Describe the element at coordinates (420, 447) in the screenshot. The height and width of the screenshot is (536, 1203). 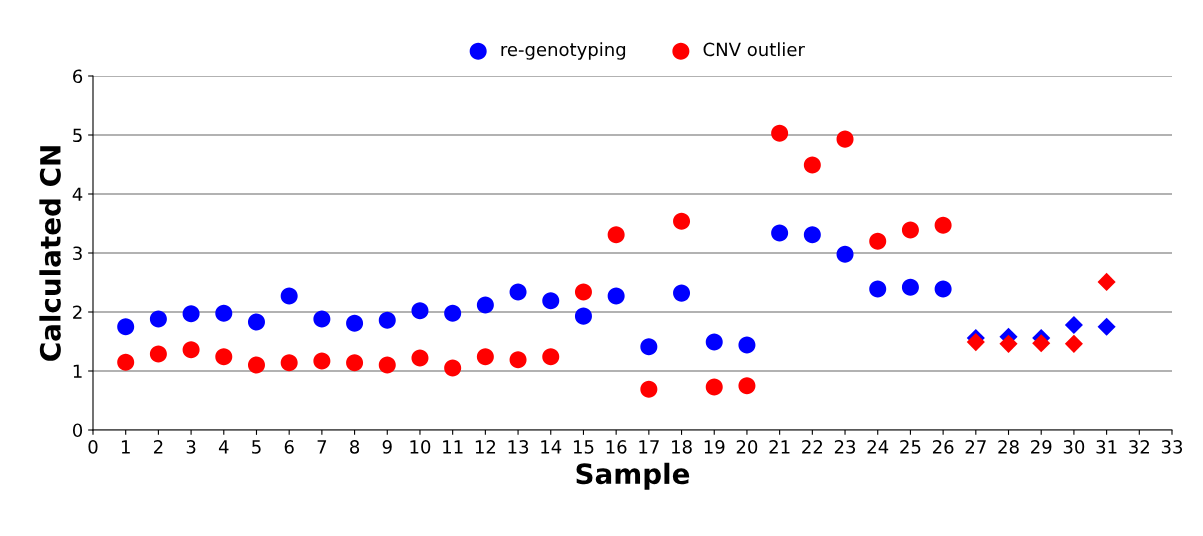
I see `x-tick-label: 10` at that location.